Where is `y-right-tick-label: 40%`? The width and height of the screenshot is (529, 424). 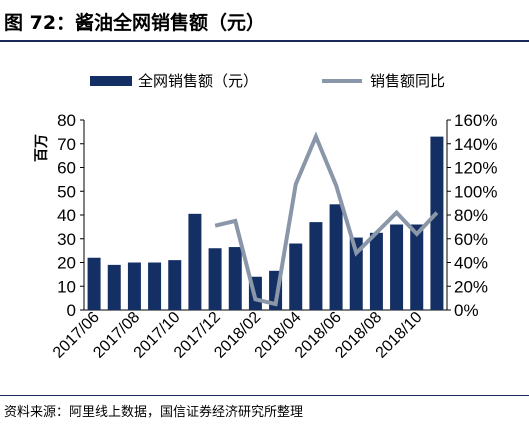 y-right-tick-label: 40% is located at coordinates (471, 263).